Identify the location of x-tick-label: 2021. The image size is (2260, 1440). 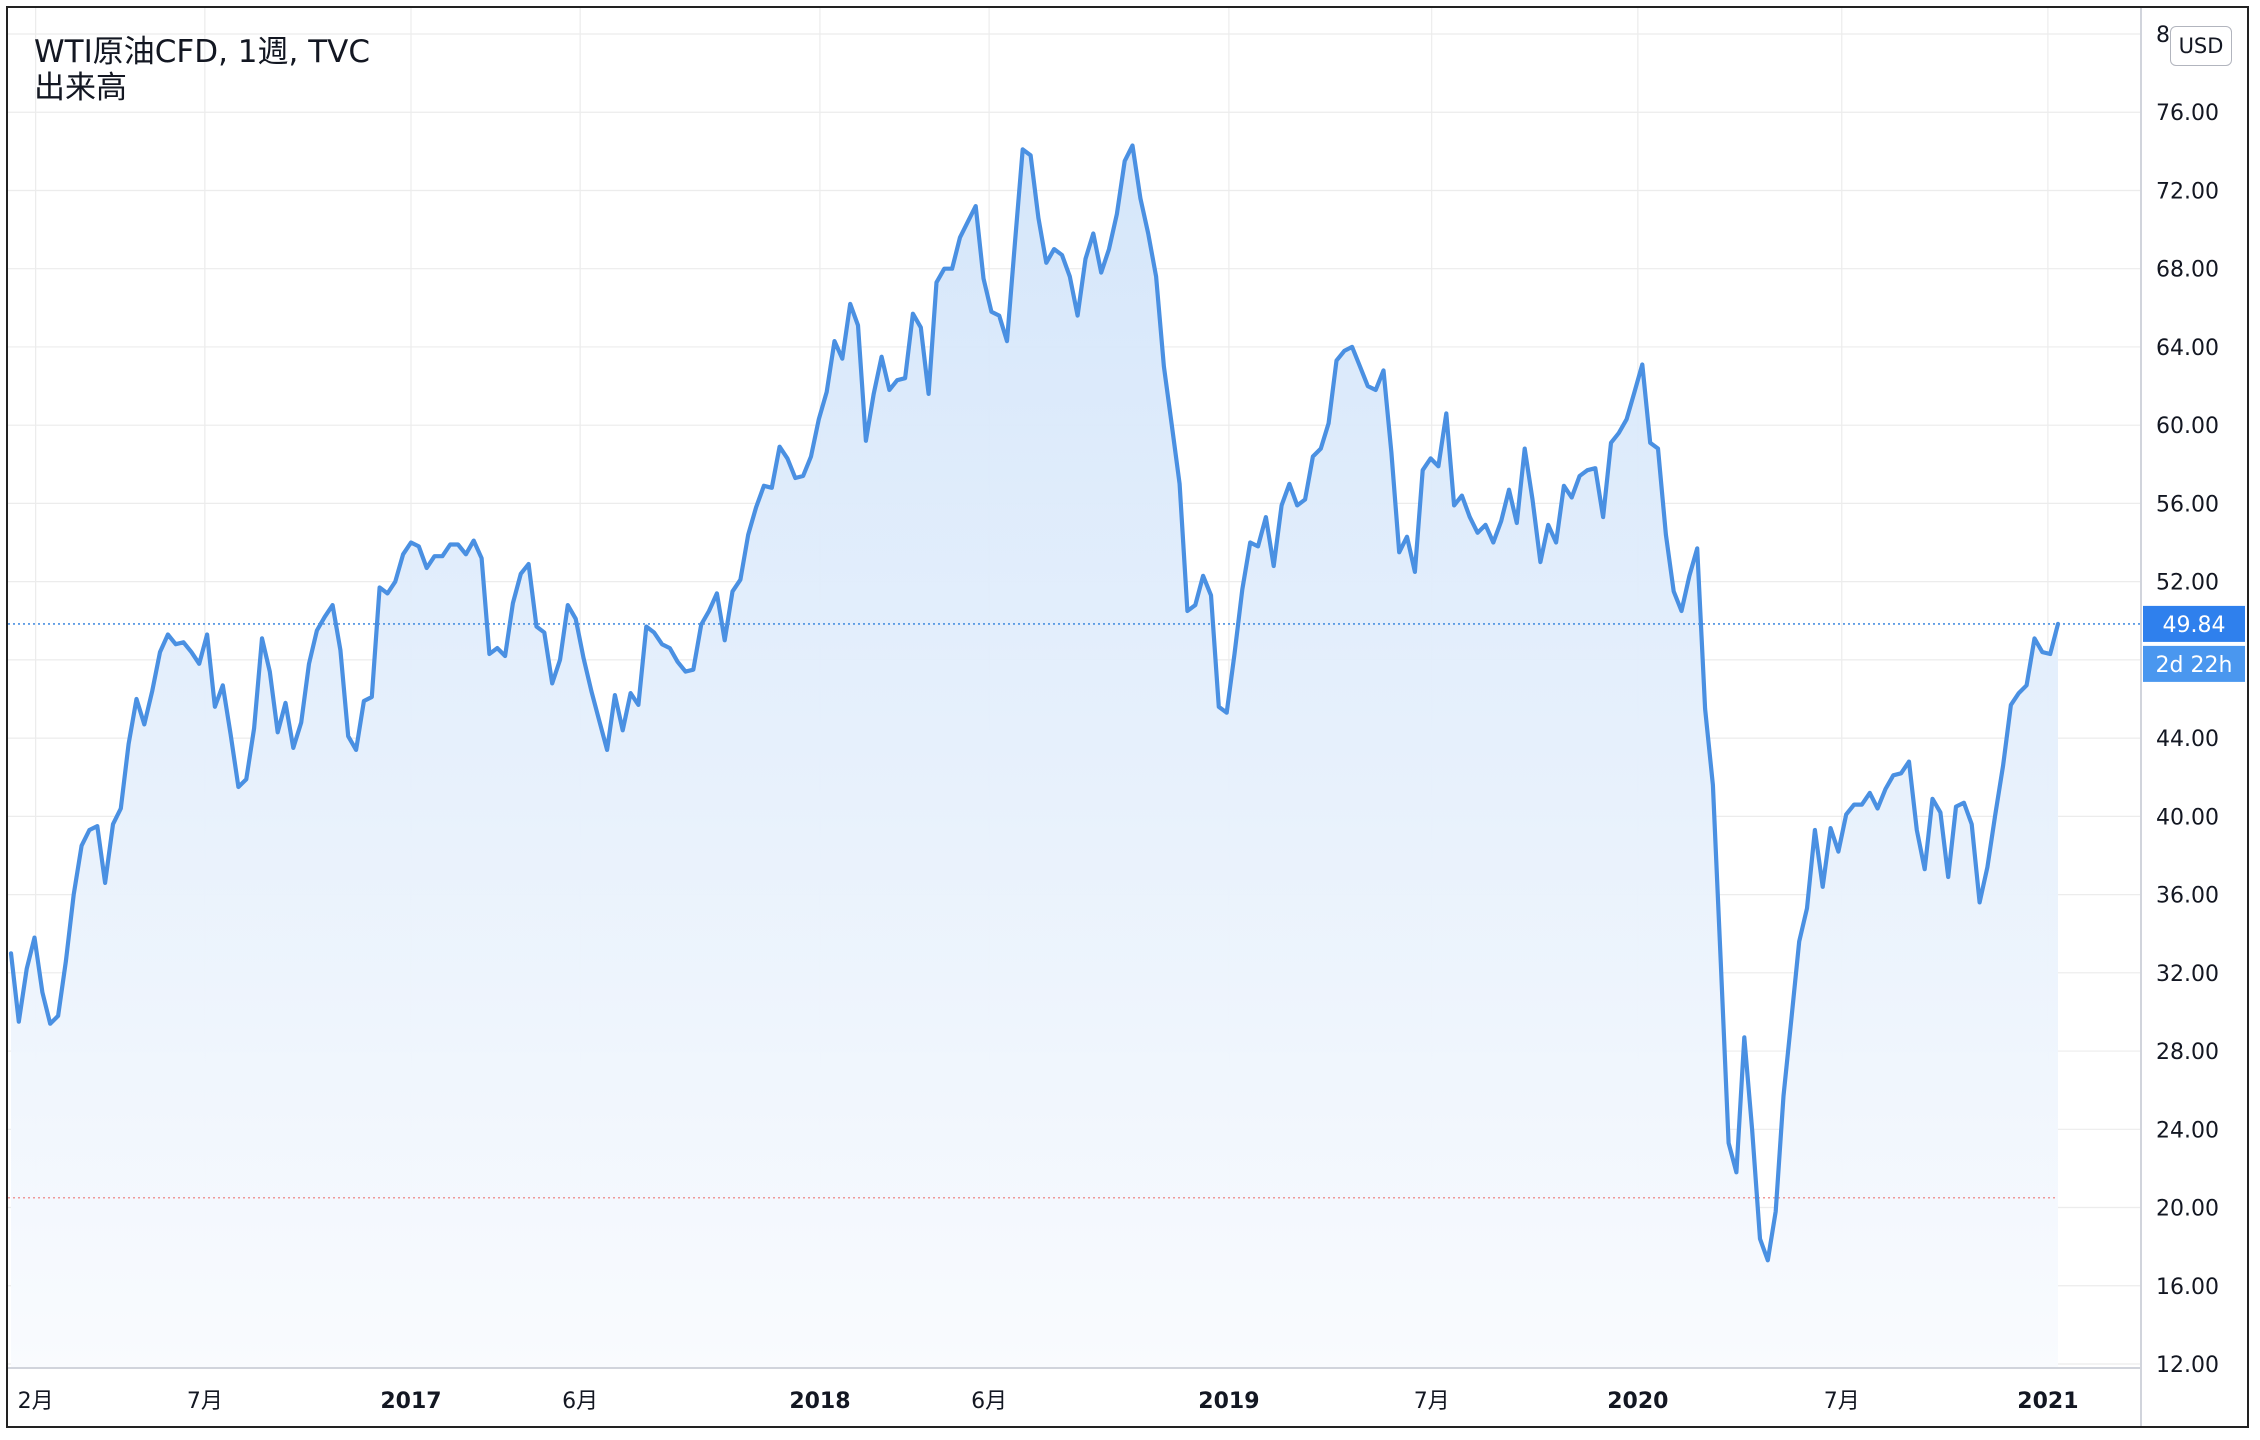
(2047, 1401).